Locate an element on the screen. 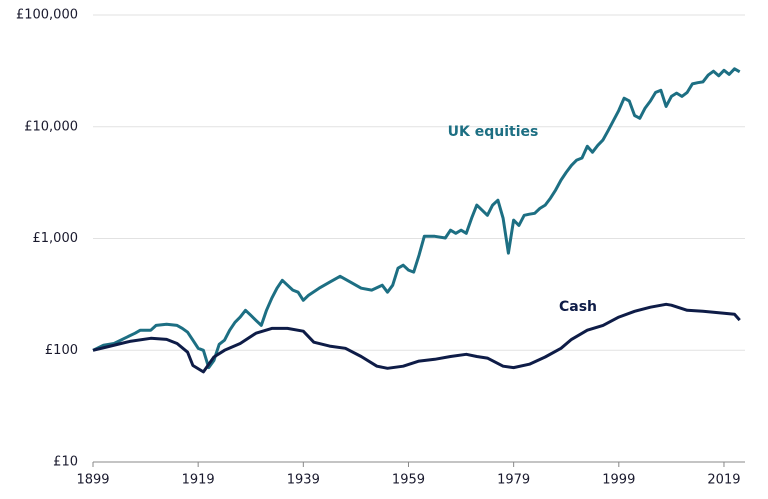 This screenshot has height=499, width=768. x-tick-label: 1939 is located at coordinates (303, 480).